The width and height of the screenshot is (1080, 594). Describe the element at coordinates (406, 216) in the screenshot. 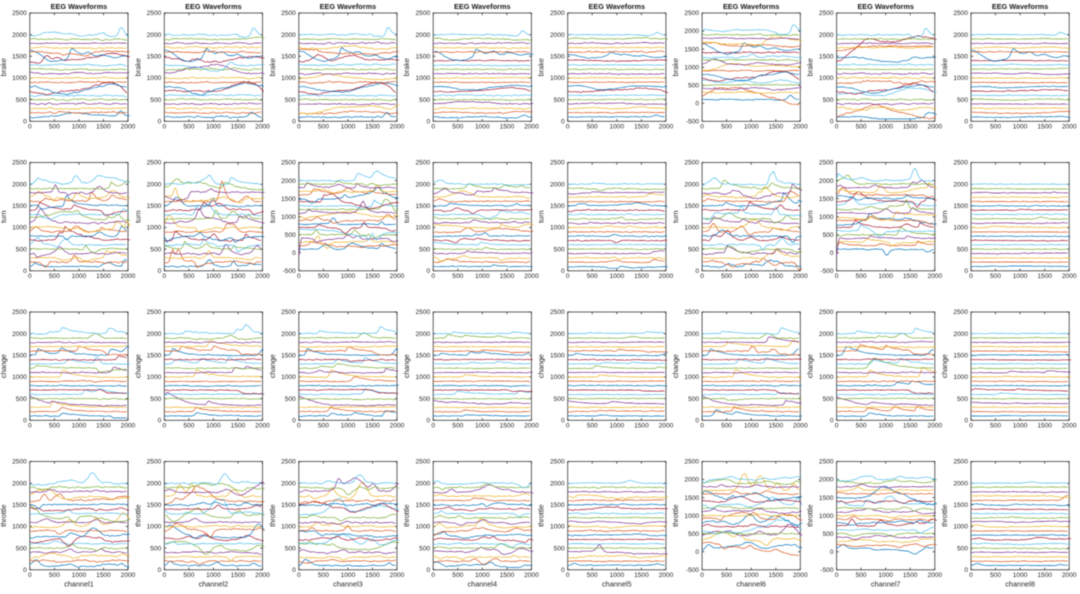

I see `svg-text: turn` at that location.